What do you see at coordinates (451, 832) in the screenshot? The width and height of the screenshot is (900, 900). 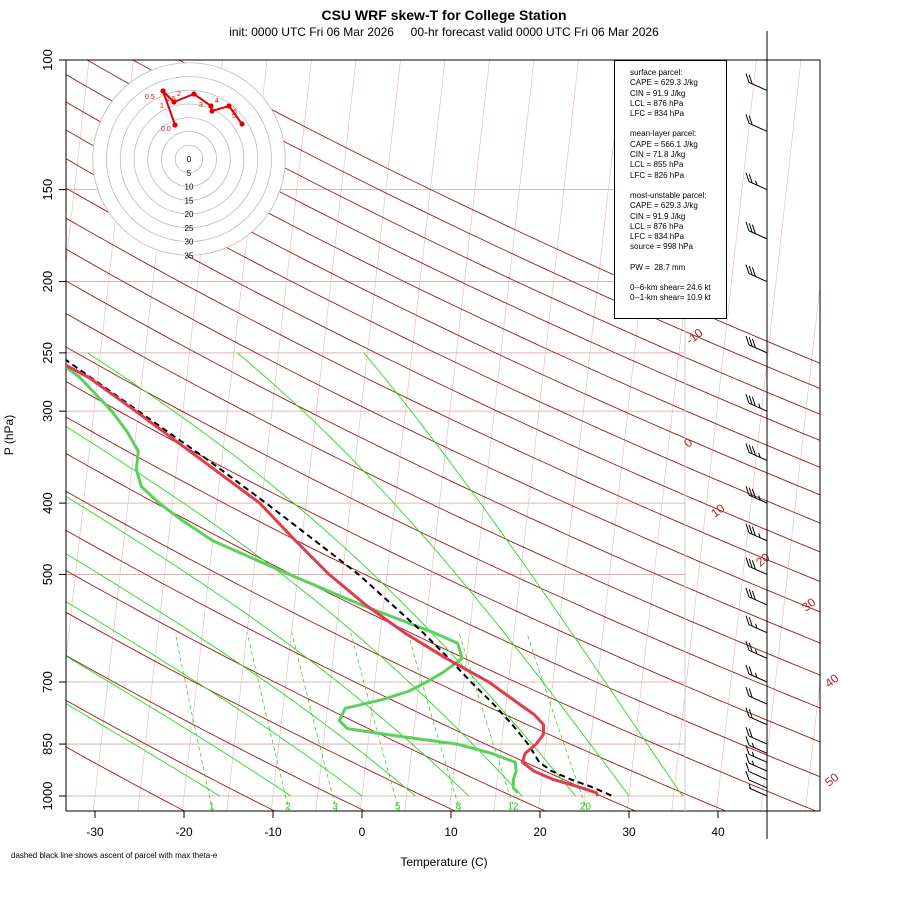 I see `x-tick-label: 10` at bounding box center [451, 832].